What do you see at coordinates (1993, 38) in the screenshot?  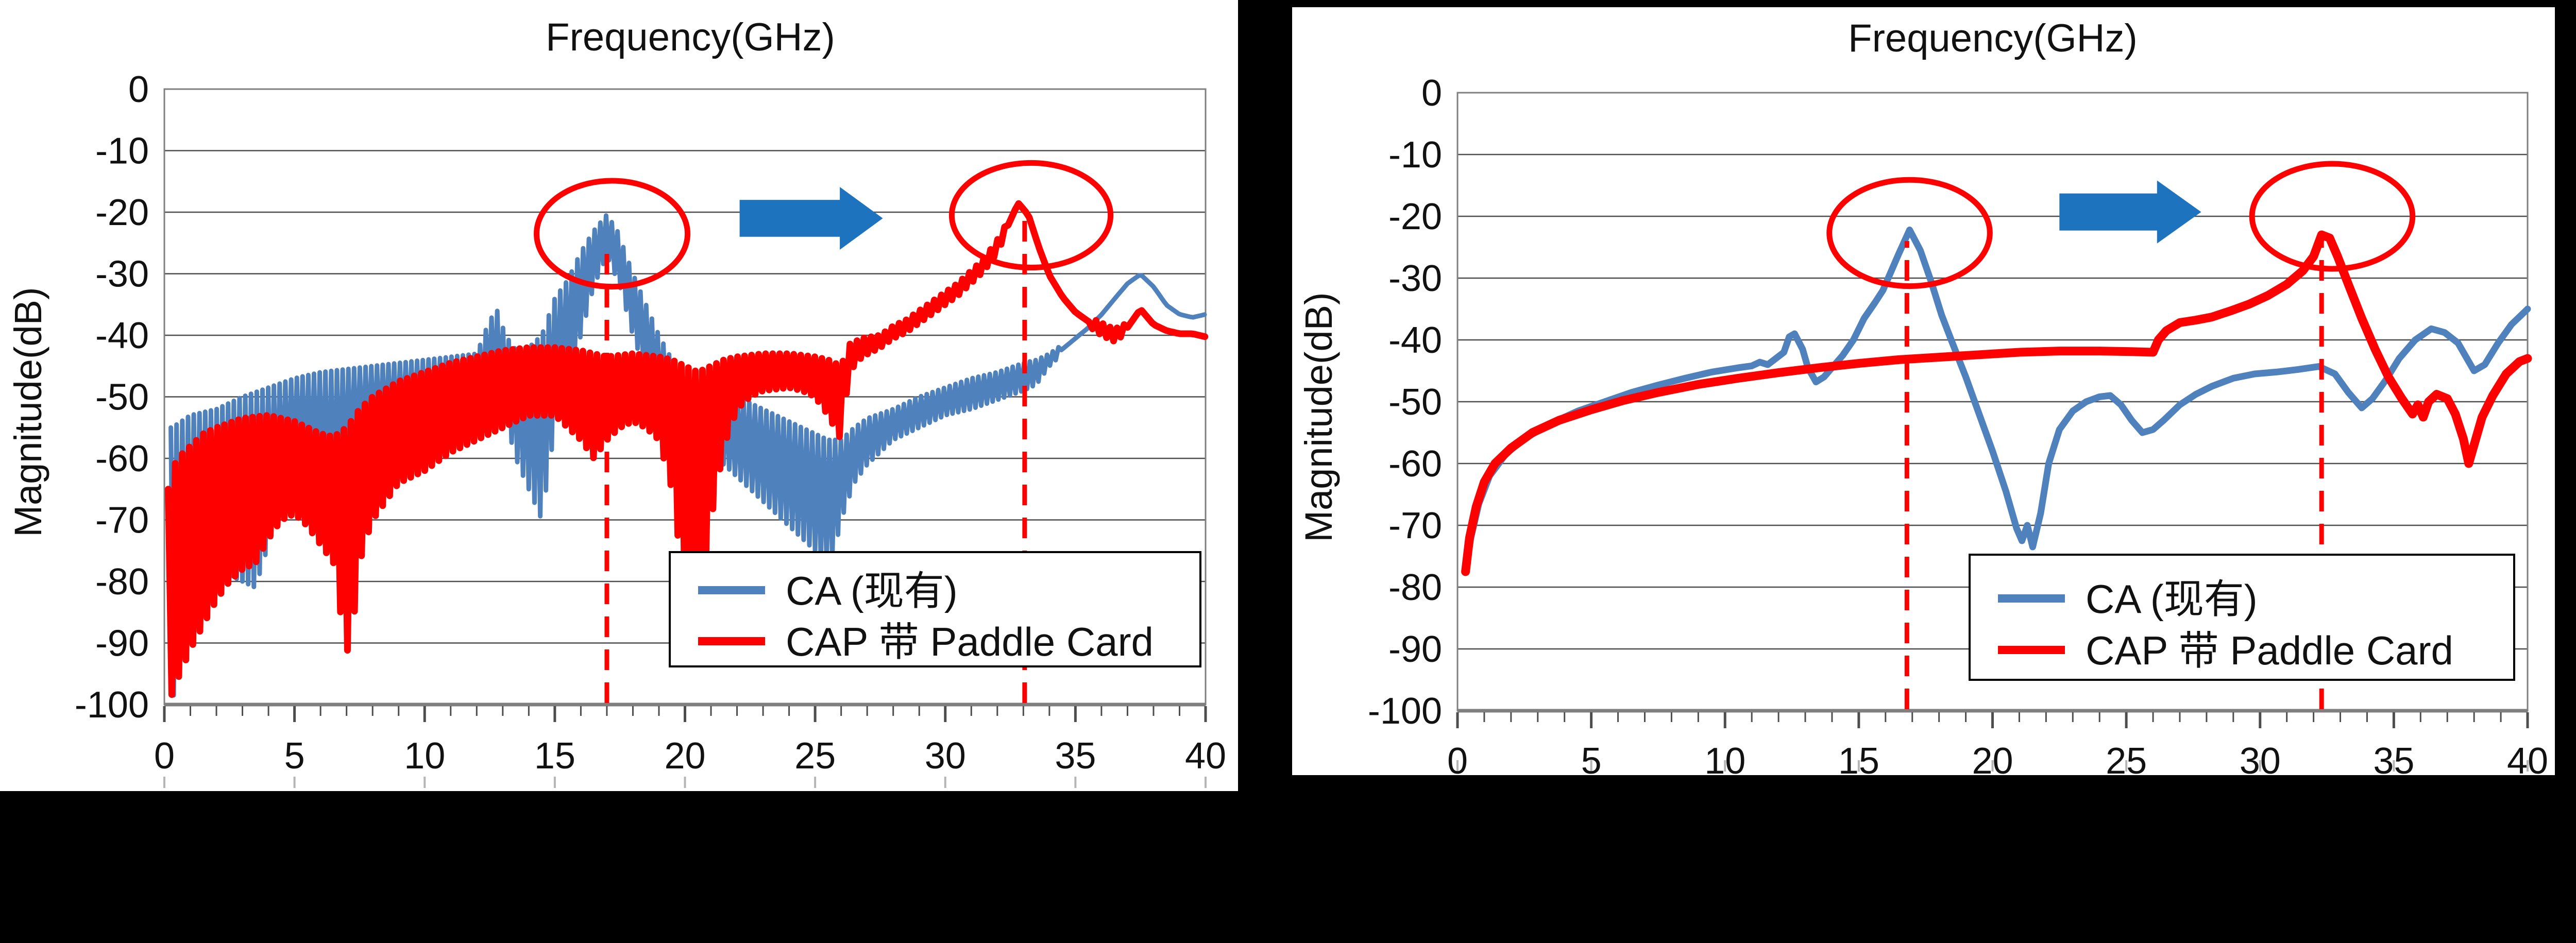 I see `chart2-title: Frequency(GHz)` at bounding box center [1993, 38].